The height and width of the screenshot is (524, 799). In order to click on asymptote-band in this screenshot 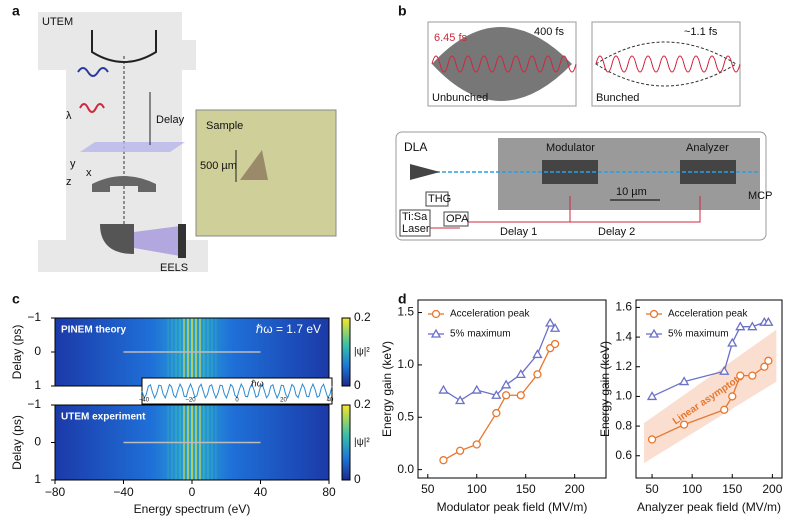, I will do `click(710, 396)`.